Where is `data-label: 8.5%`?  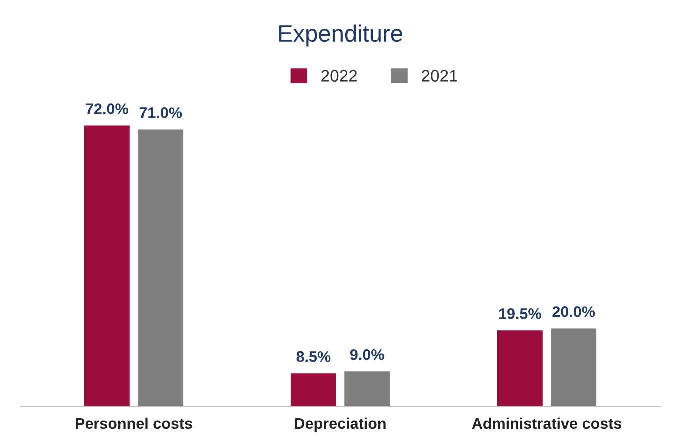
data-label: 8.5% is located at coordinates (313, 356).